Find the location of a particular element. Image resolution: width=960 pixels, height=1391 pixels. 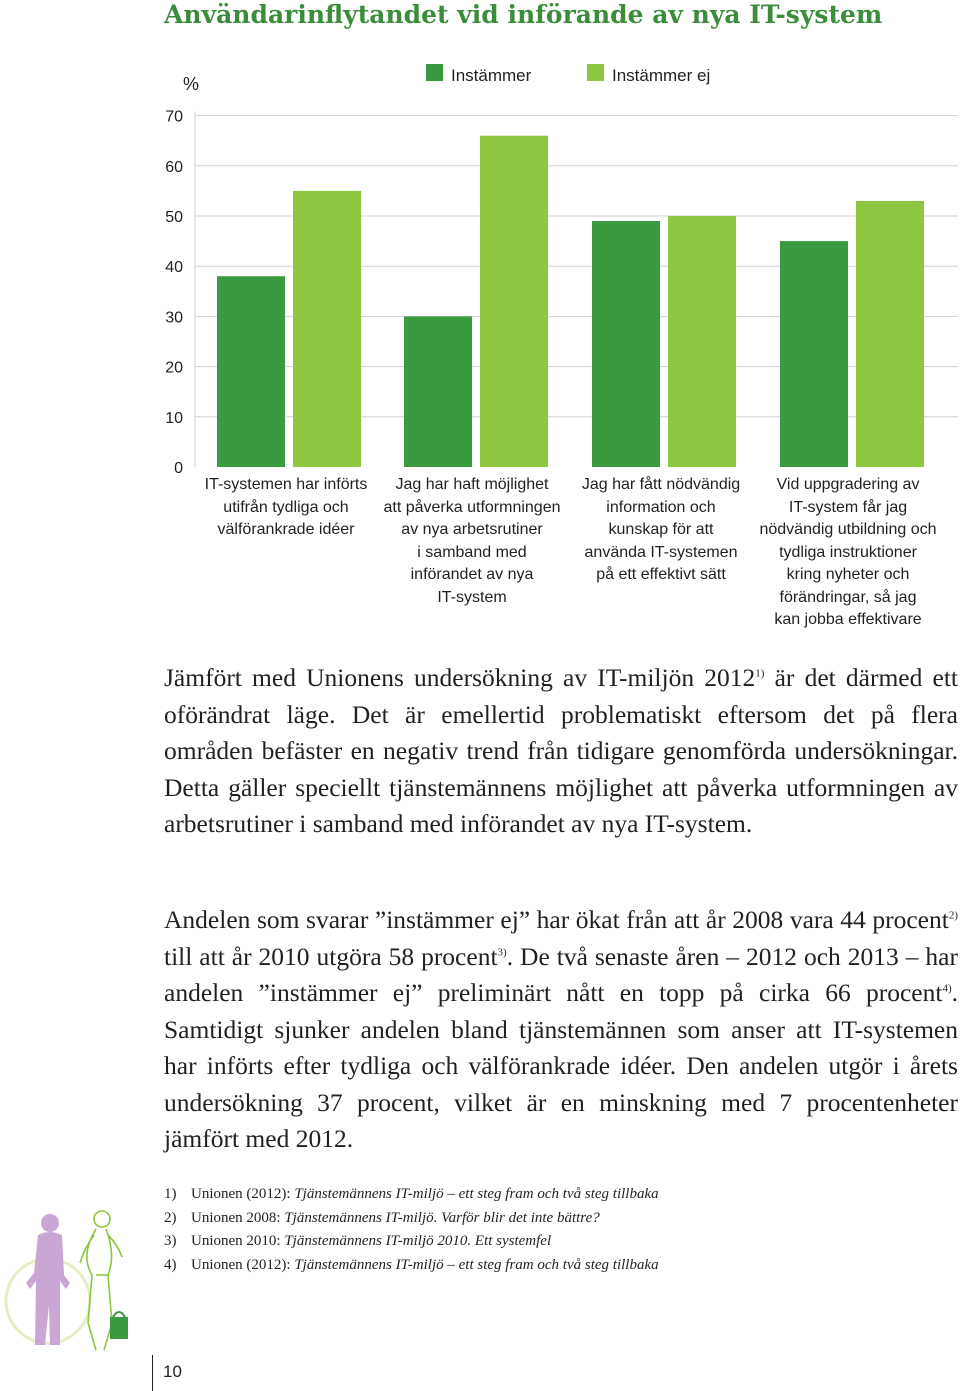

category-label-line: kan jobba effektivare is located at coordinates (848, 619).